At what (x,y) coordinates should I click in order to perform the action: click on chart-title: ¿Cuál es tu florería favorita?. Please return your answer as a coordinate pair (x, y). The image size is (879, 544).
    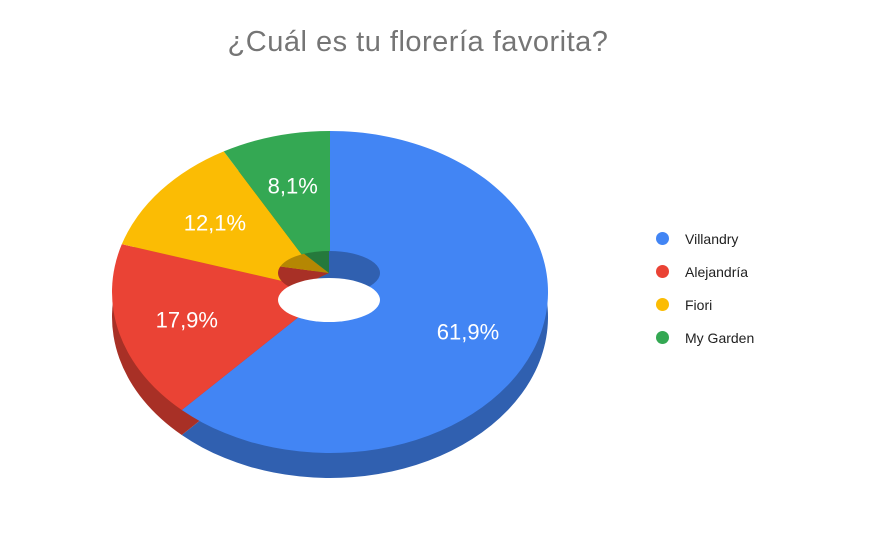
    Looking at the image, I should click on (418, 42).